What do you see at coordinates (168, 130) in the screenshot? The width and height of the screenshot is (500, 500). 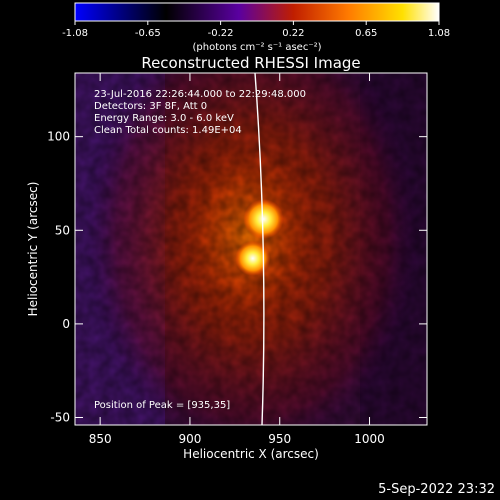 I see `info-line: Clean Total counts: 1.49E+04` at bounding box center [168, 130].